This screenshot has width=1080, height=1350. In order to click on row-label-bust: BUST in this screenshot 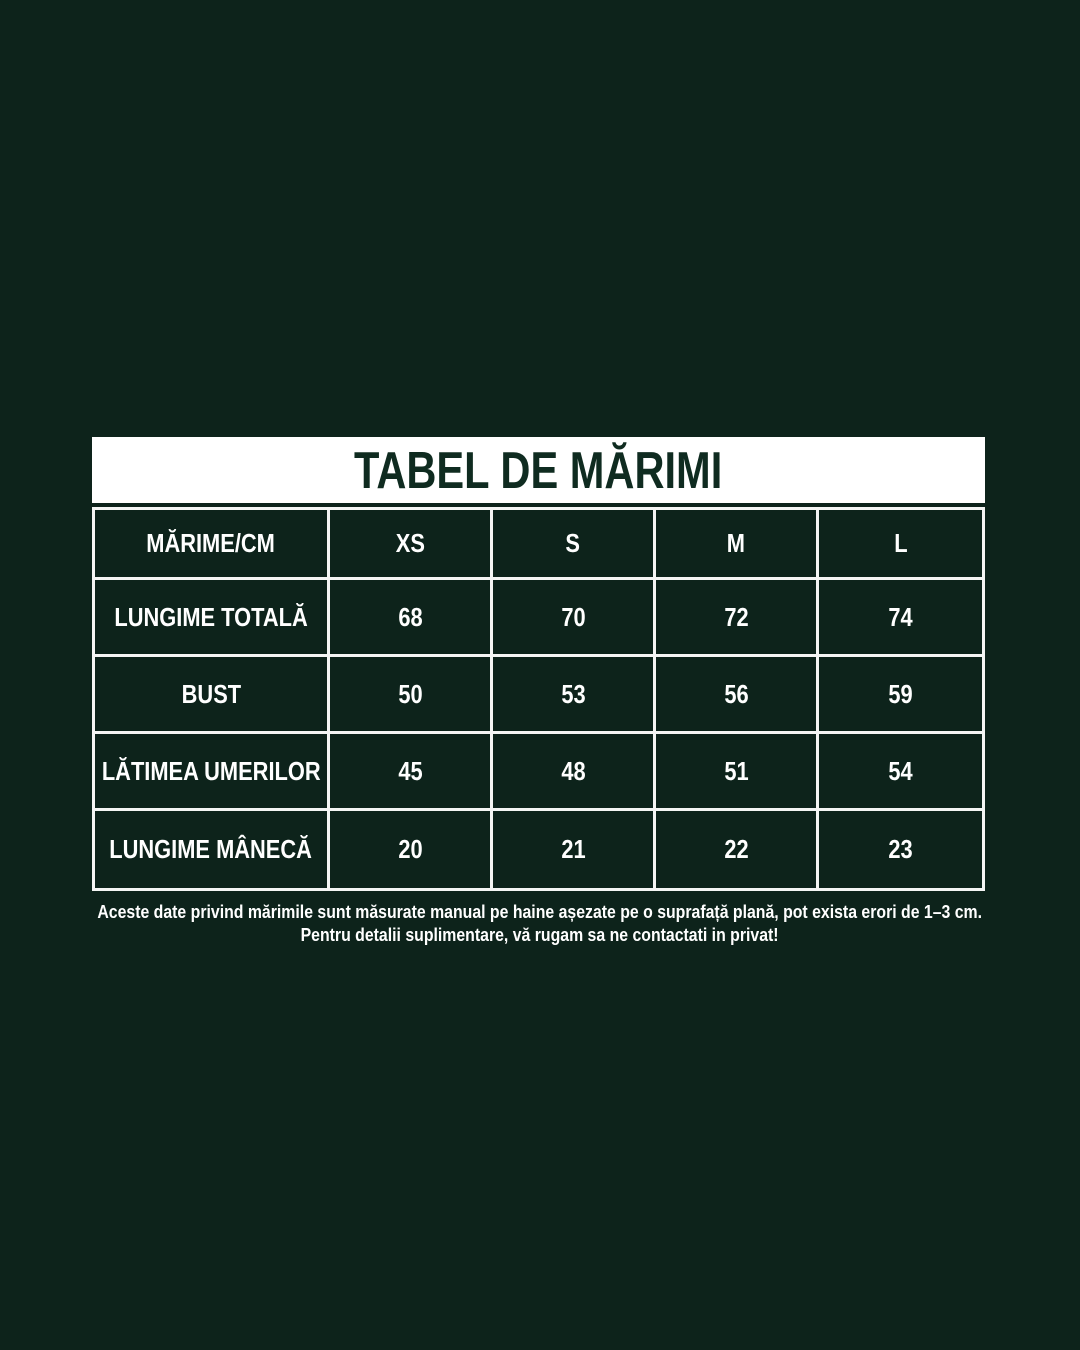, I will do `click(212, 695)`.